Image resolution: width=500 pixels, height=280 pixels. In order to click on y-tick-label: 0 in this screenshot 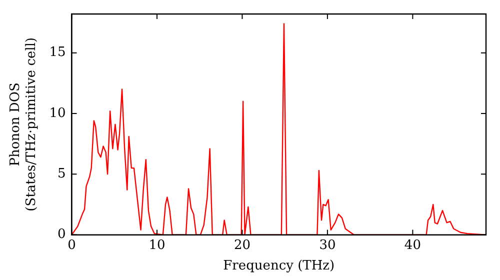, I will do `click(61, 234)`.